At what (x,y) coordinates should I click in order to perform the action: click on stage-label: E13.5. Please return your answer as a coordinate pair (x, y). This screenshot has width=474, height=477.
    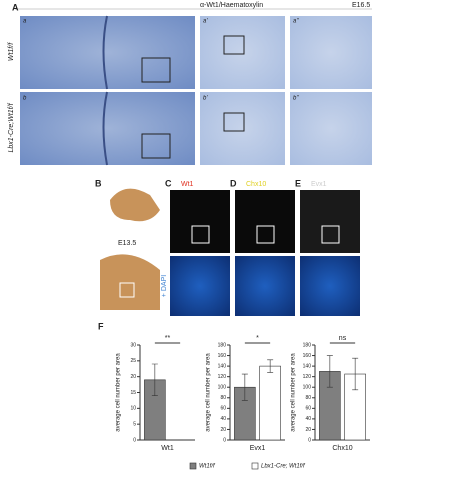
    Looking at the image, I should click on (127, 243).